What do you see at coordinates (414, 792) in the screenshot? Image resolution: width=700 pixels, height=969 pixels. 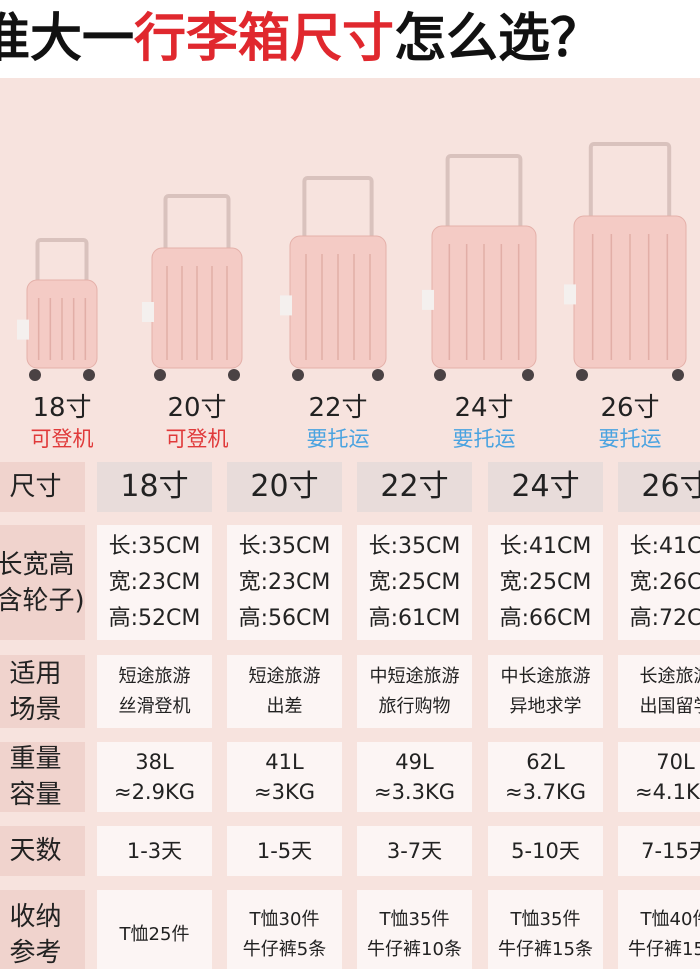 I see `cell-line: ≈3.3KG` at bounding box center [414, 792].